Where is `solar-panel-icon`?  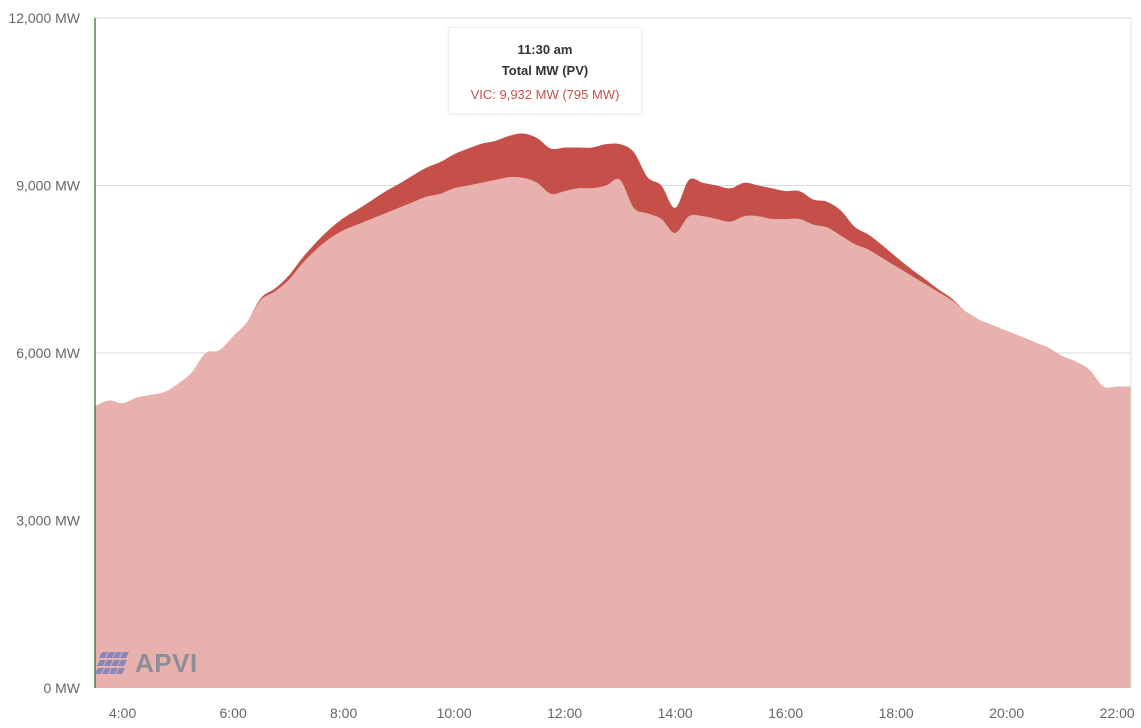 solar-panel-icon is located at coordinates (112, 663).